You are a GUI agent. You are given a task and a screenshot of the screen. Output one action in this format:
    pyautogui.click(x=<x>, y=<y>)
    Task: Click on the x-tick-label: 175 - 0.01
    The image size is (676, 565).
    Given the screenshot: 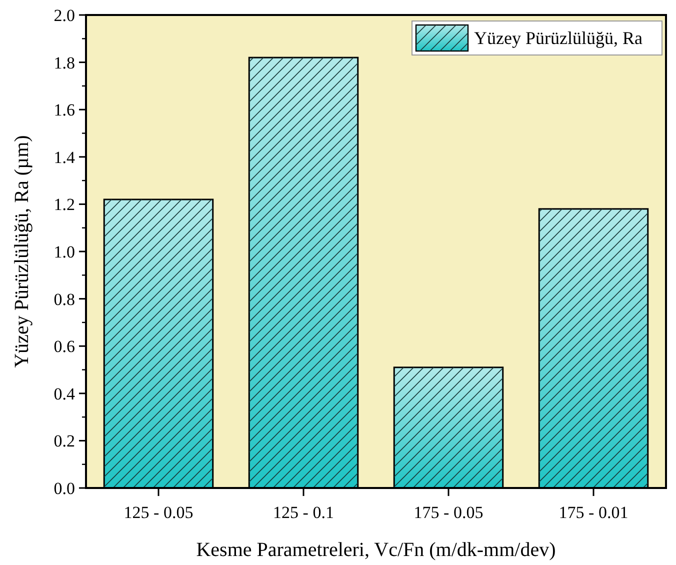 What is the action you would take?
    pyautogui.click(x=593, y=512)
    